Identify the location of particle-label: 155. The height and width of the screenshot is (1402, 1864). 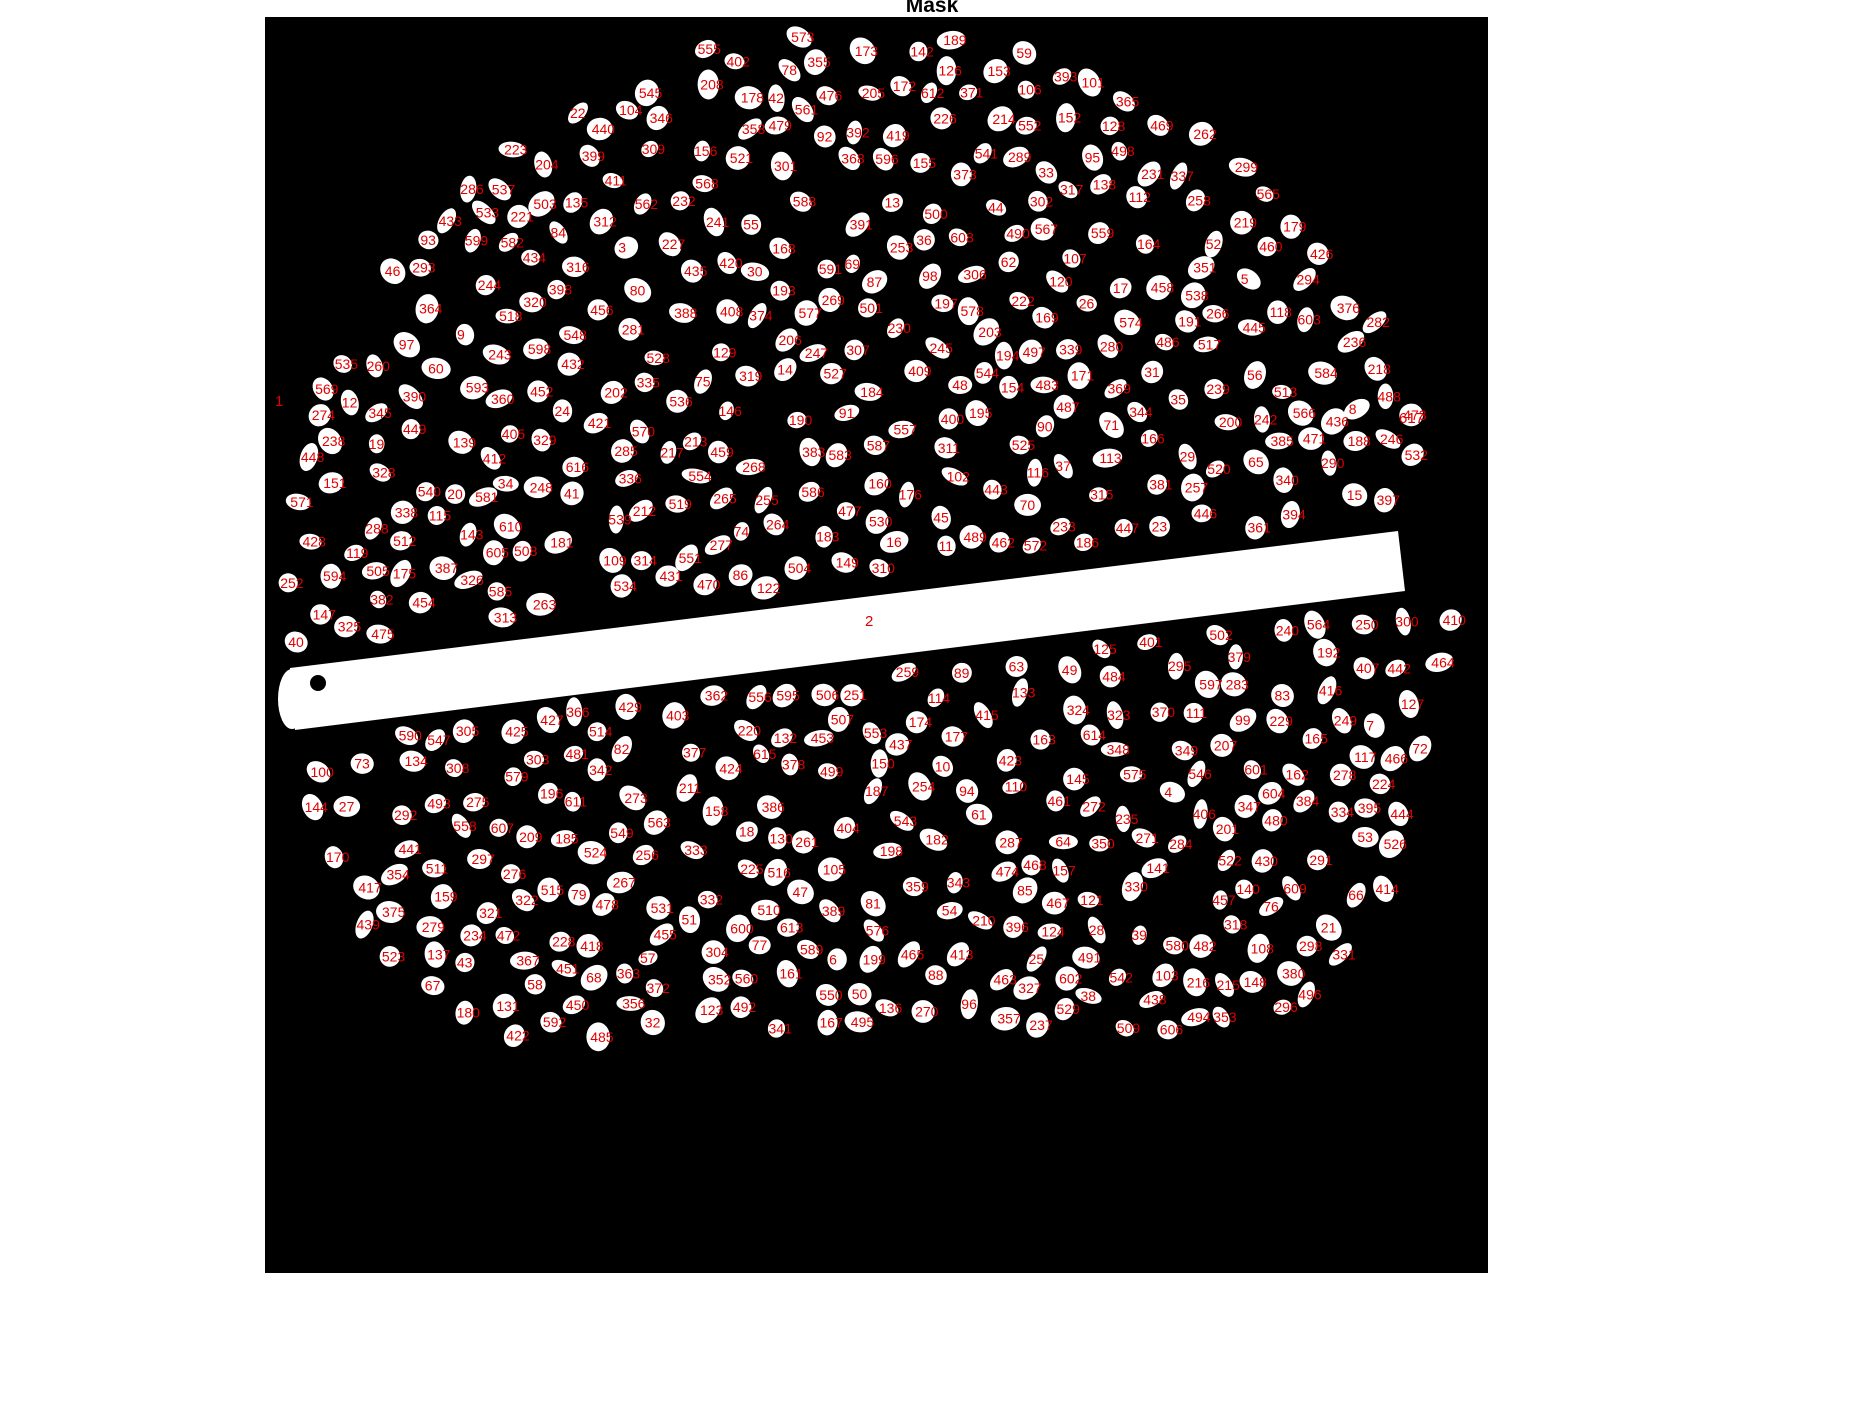
(925, 163).